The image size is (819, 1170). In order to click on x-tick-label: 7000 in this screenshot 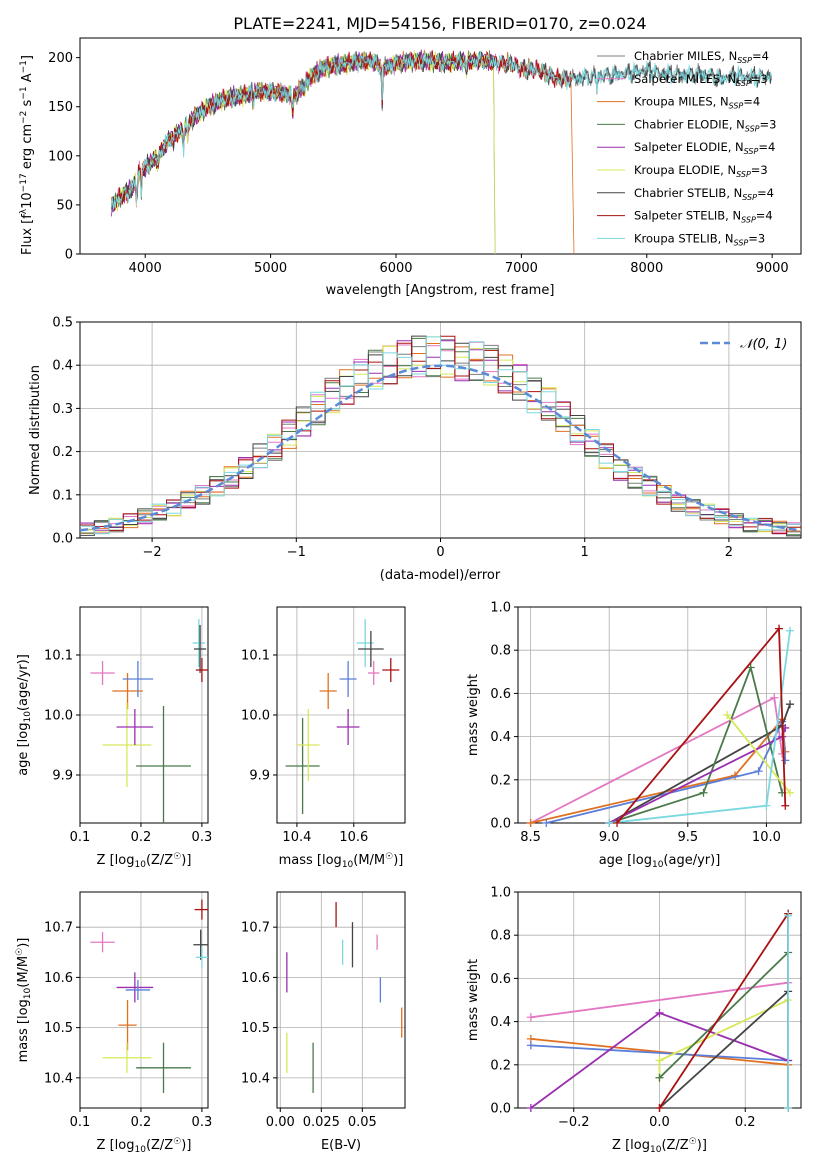, I will do `click(521, 268)`.